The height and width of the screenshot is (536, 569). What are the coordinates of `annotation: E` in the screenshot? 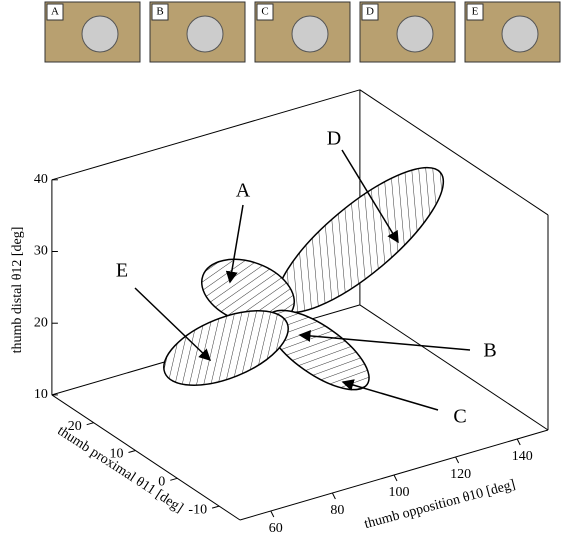 It's located at (122, 271).